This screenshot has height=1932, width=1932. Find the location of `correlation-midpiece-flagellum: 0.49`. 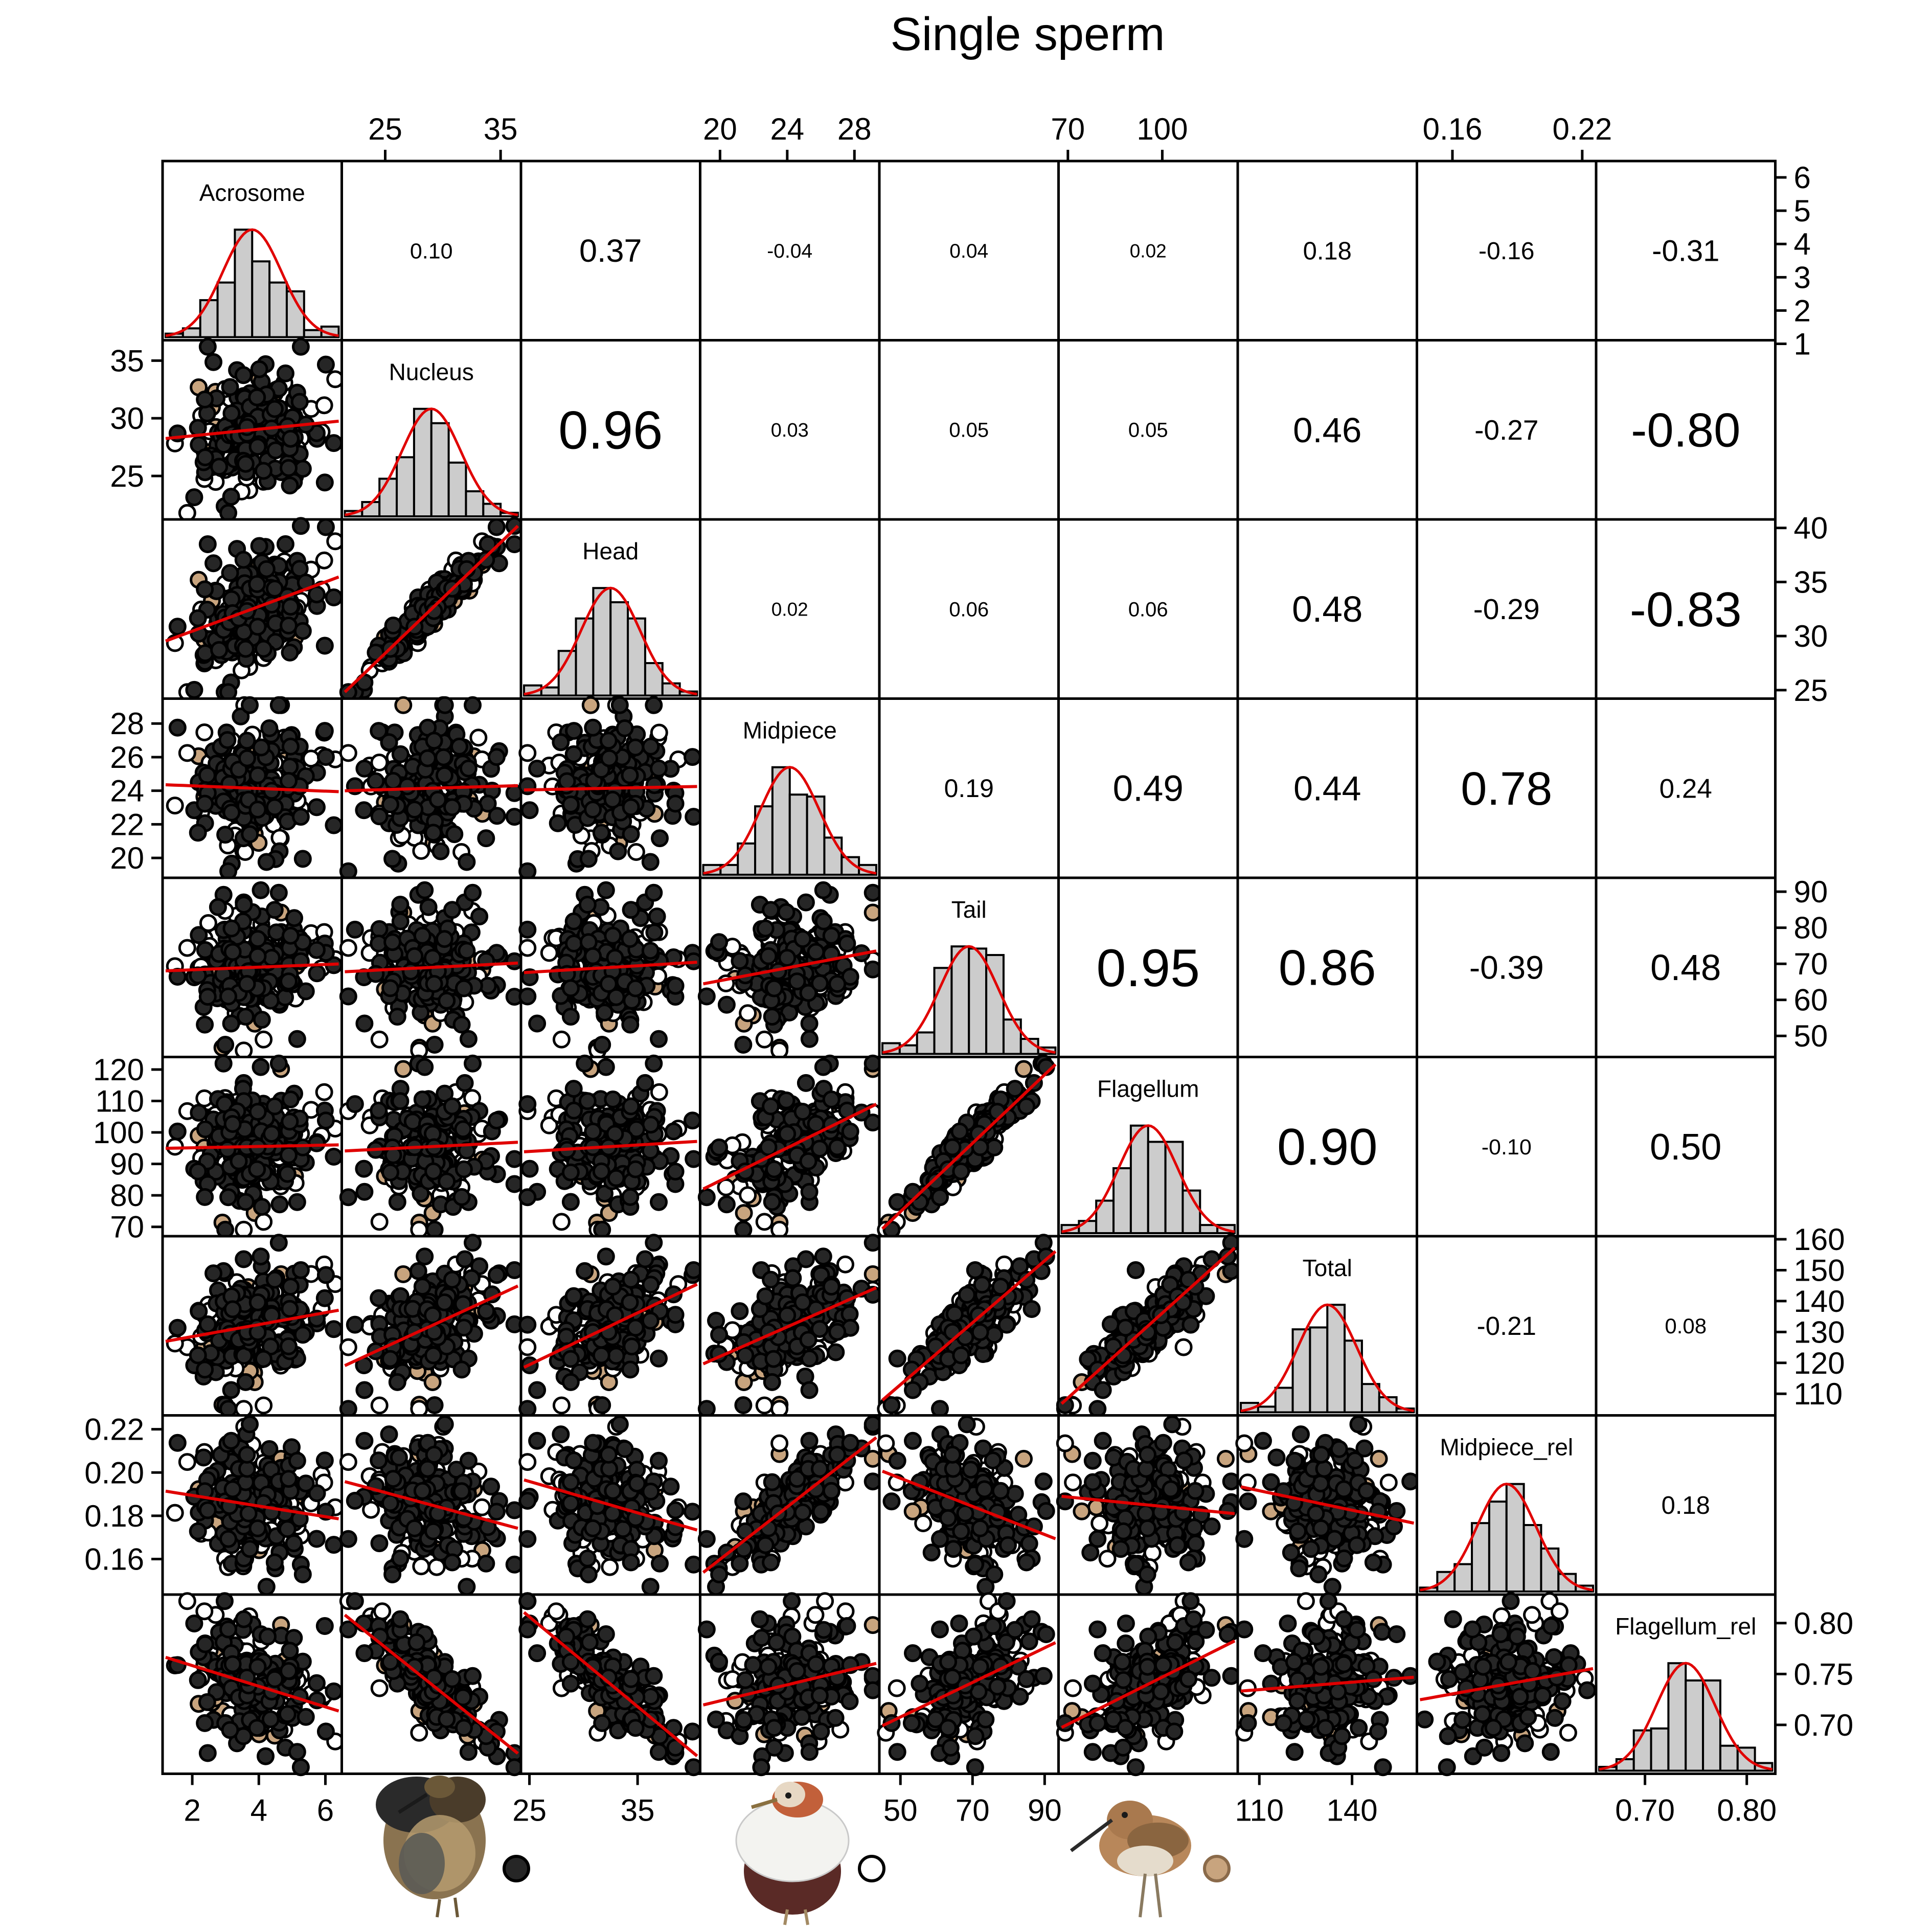

correlation-midpiece-flagellum: 0.49 is located at coordinates (1148, 789).